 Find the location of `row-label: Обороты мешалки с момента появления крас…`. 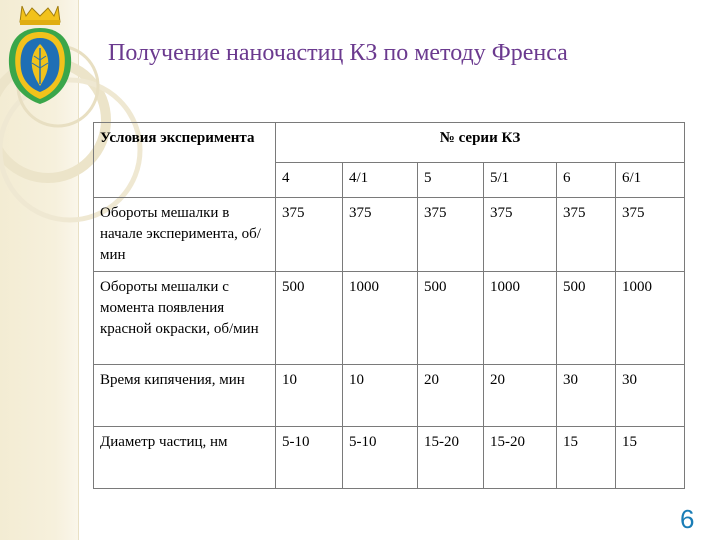

row-label: Обороты мешалки с момента появления крас… is located at coordinates (184, 318).